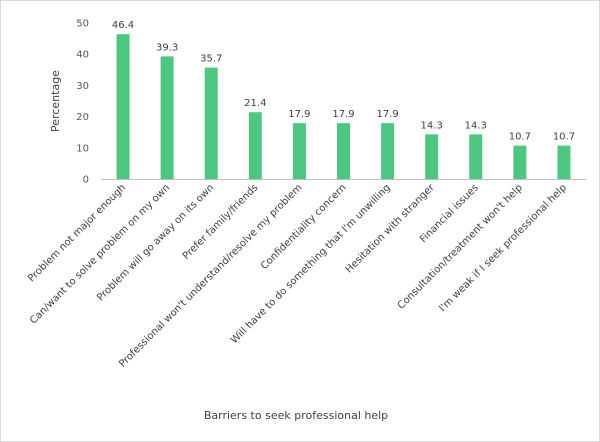  Describe the element at coordinates (255, 103) in the screenshot. I see `data-label: 21.4` at that location.